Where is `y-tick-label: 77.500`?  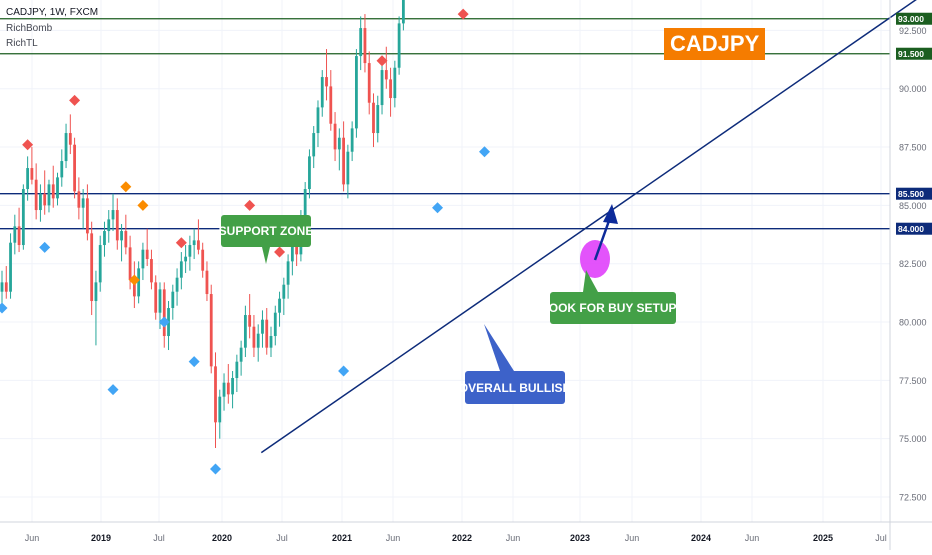
y-tick-label: 77.500 is located at coordinates (913, 381).